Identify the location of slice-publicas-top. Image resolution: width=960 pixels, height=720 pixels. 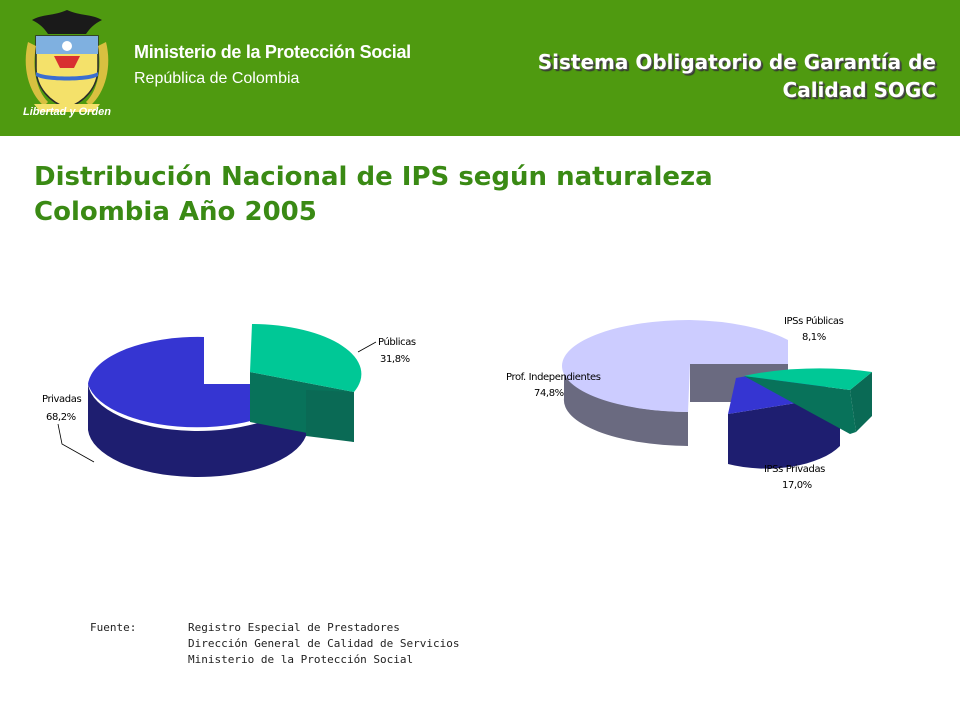
(306, 358).